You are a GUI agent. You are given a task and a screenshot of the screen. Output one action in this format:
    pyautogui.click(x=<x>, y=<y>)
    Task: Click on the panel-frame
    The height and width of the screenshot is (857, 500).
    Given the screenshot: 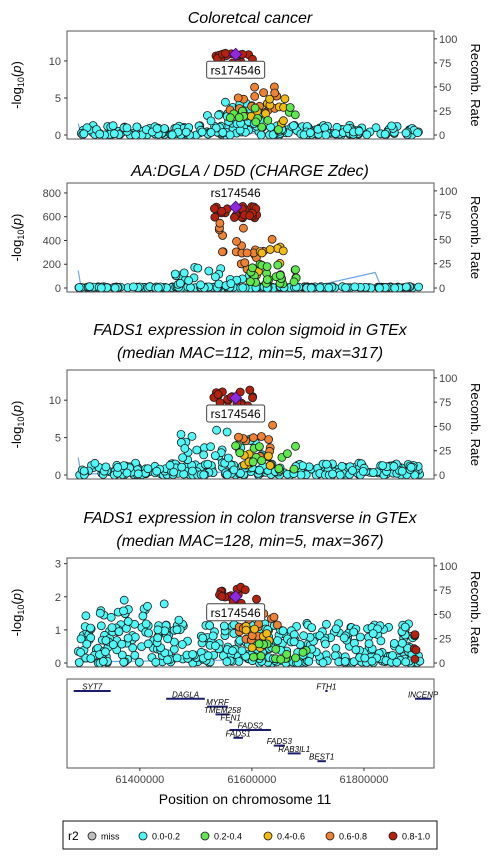 What is the action you would take?
    pyautogui.click(x=250, y=237)
    